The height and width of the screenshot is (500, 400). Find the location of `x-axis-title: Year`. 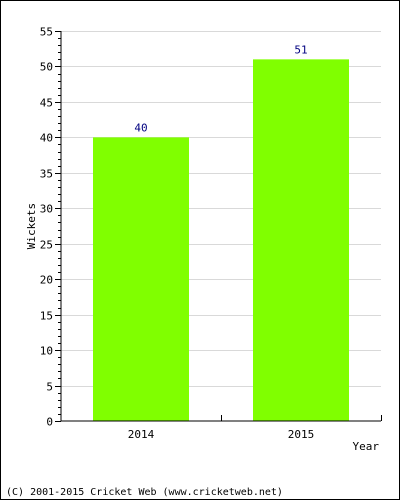

x-axis-title: Year is located at coordinates (366, 446).